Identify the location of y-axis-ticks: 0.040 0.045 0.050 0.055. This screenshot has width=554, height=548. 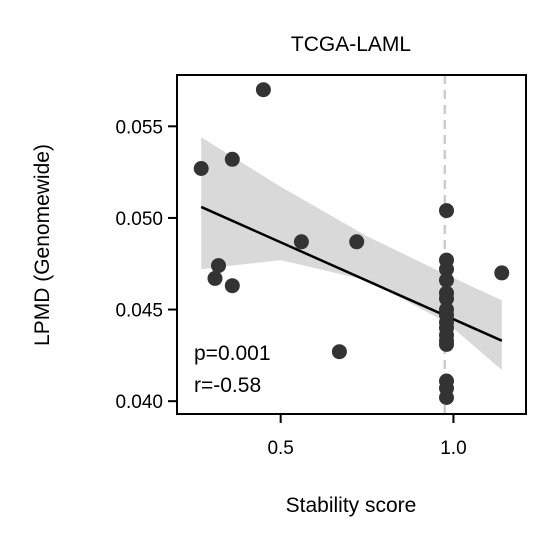
(146, 265).